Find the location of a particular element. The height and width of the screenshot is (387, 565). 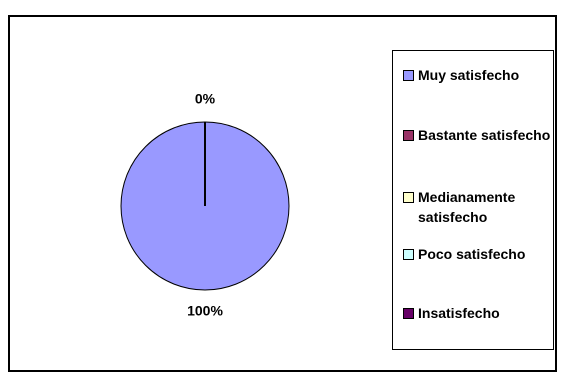

data-label: 0% is located at coordinates (205, 99).